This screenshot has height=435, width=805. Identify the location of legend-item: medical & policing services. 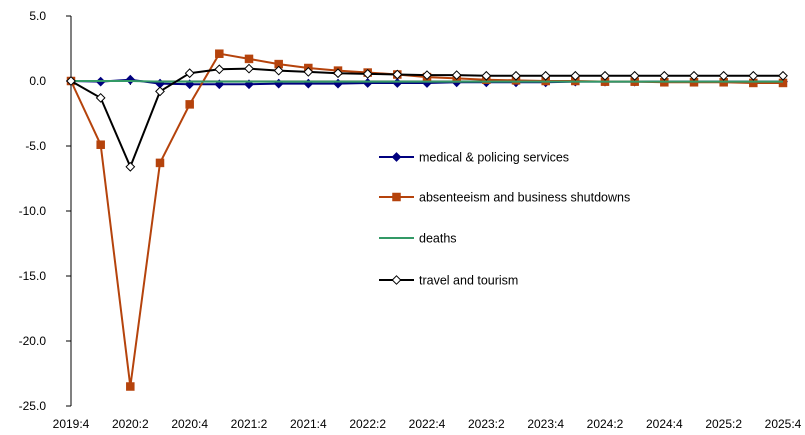
(474, 158).